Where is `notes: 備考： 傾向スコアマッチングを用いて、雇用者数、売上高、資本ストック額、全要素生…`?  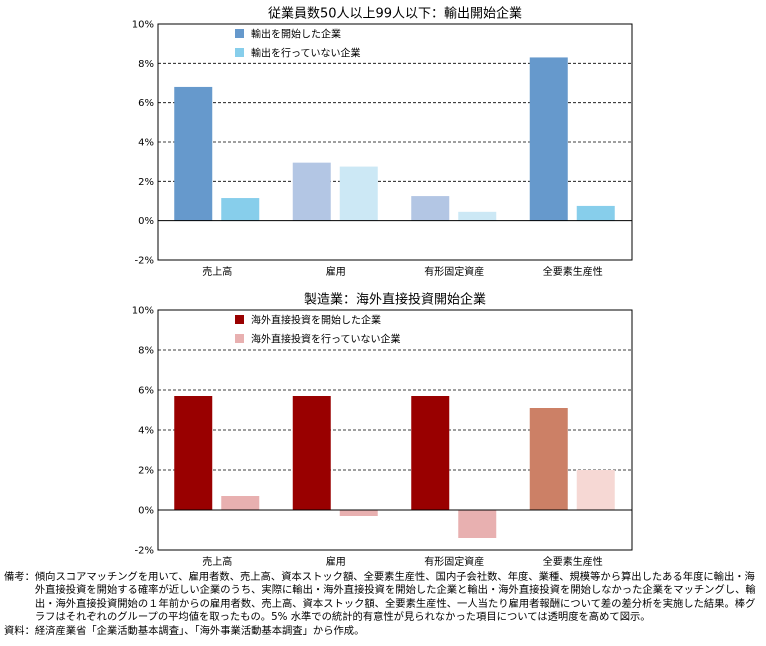
notes: 備考： 傾向スコアマッチングを用いて、雇用者数、売上高、資本ストック額、全要素生… is located at coordinates (384, 604).